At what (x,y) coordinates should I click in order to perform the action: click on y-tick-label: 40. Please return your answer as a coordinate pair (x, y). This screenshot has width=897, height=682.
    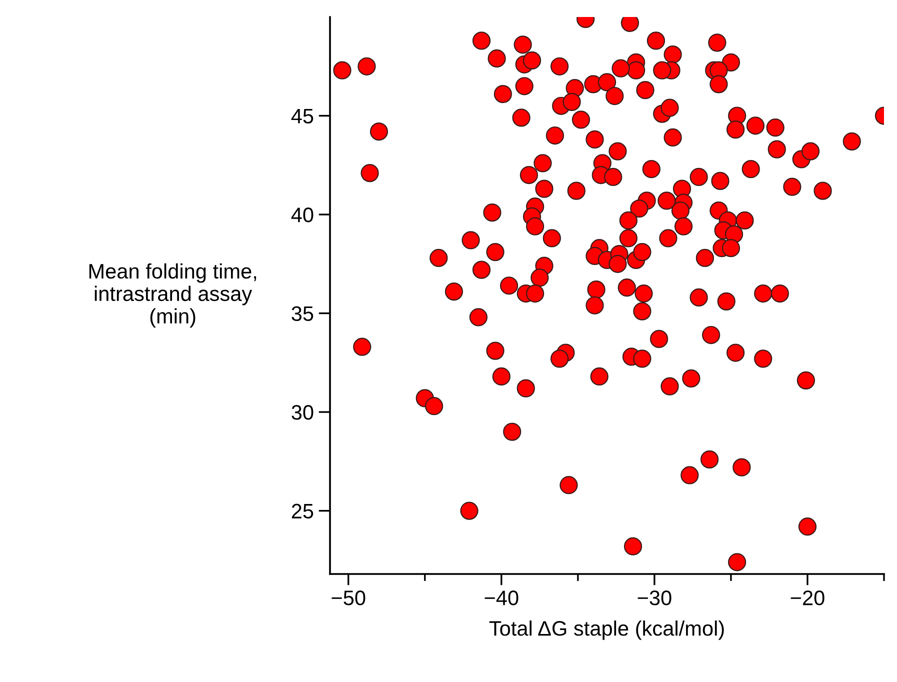
    Looking at the image, I should click on (302, 215).